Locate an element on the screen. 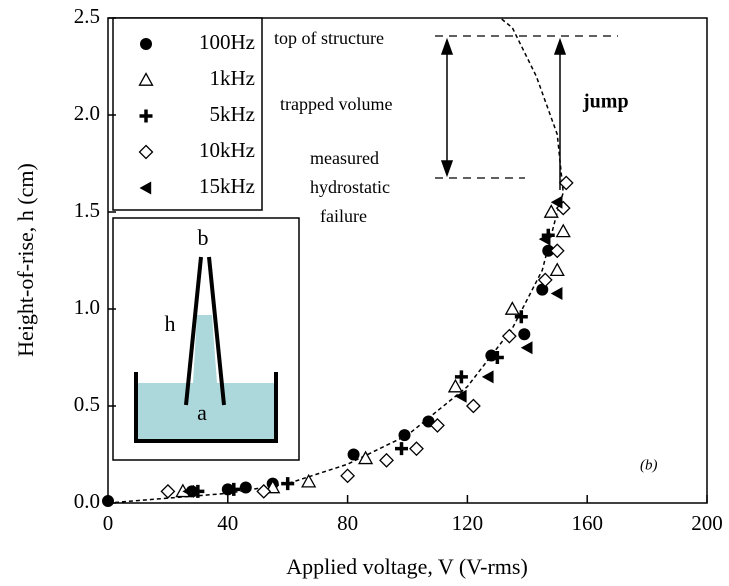 Image resolution: width=729 pixels, height=586 pixels. reference-lines is located at coordinates (526, 107).